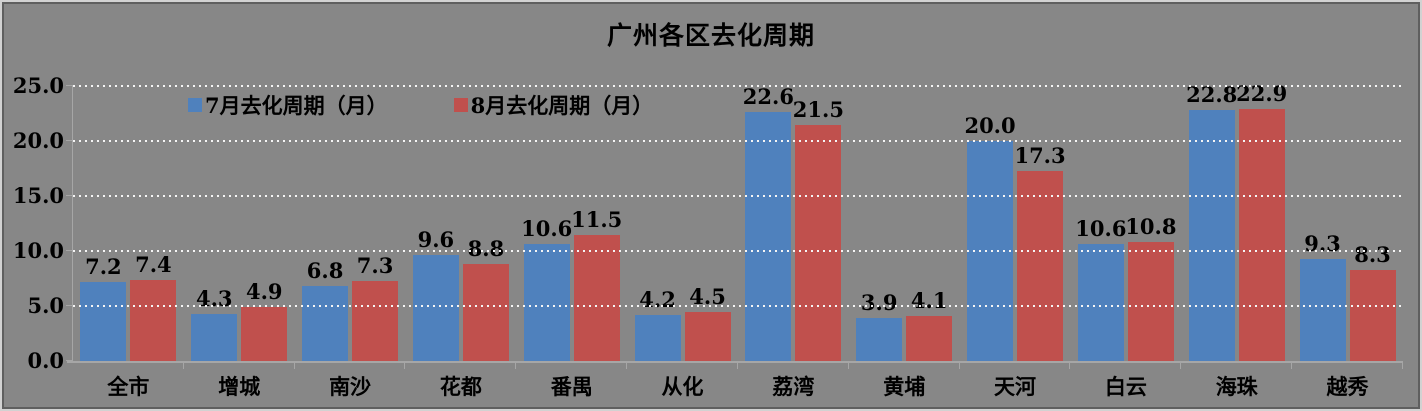 The width and height of the screenshot is (1422, 411). I want to click on bar-slot: 10.8, so click(1151, 223).